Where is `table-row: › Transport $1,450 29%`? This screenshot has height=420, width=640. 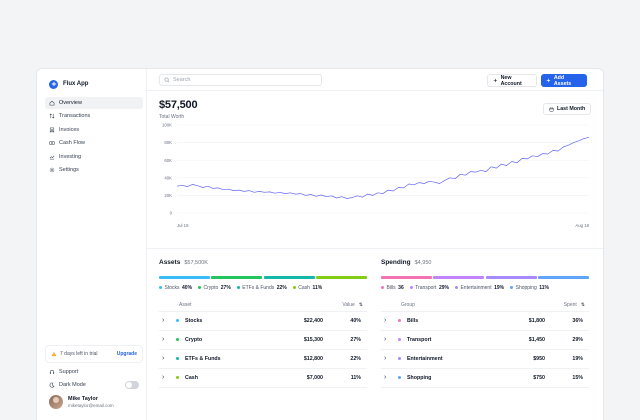 table-row: › Transport $1,450 29% is located at coordinates (485, 340).